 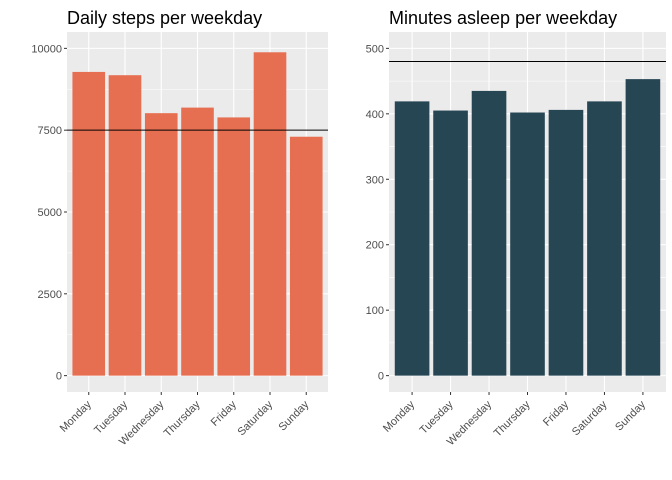 What do you see at coordinates (450, 243) in the screenshot?
I see `sleep-bar-tuesday` at bounding box center [450, 243].